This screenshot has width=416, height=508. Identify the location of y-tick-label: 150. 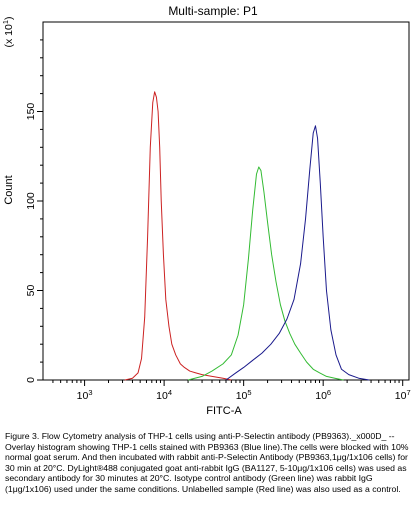
(31, 112).